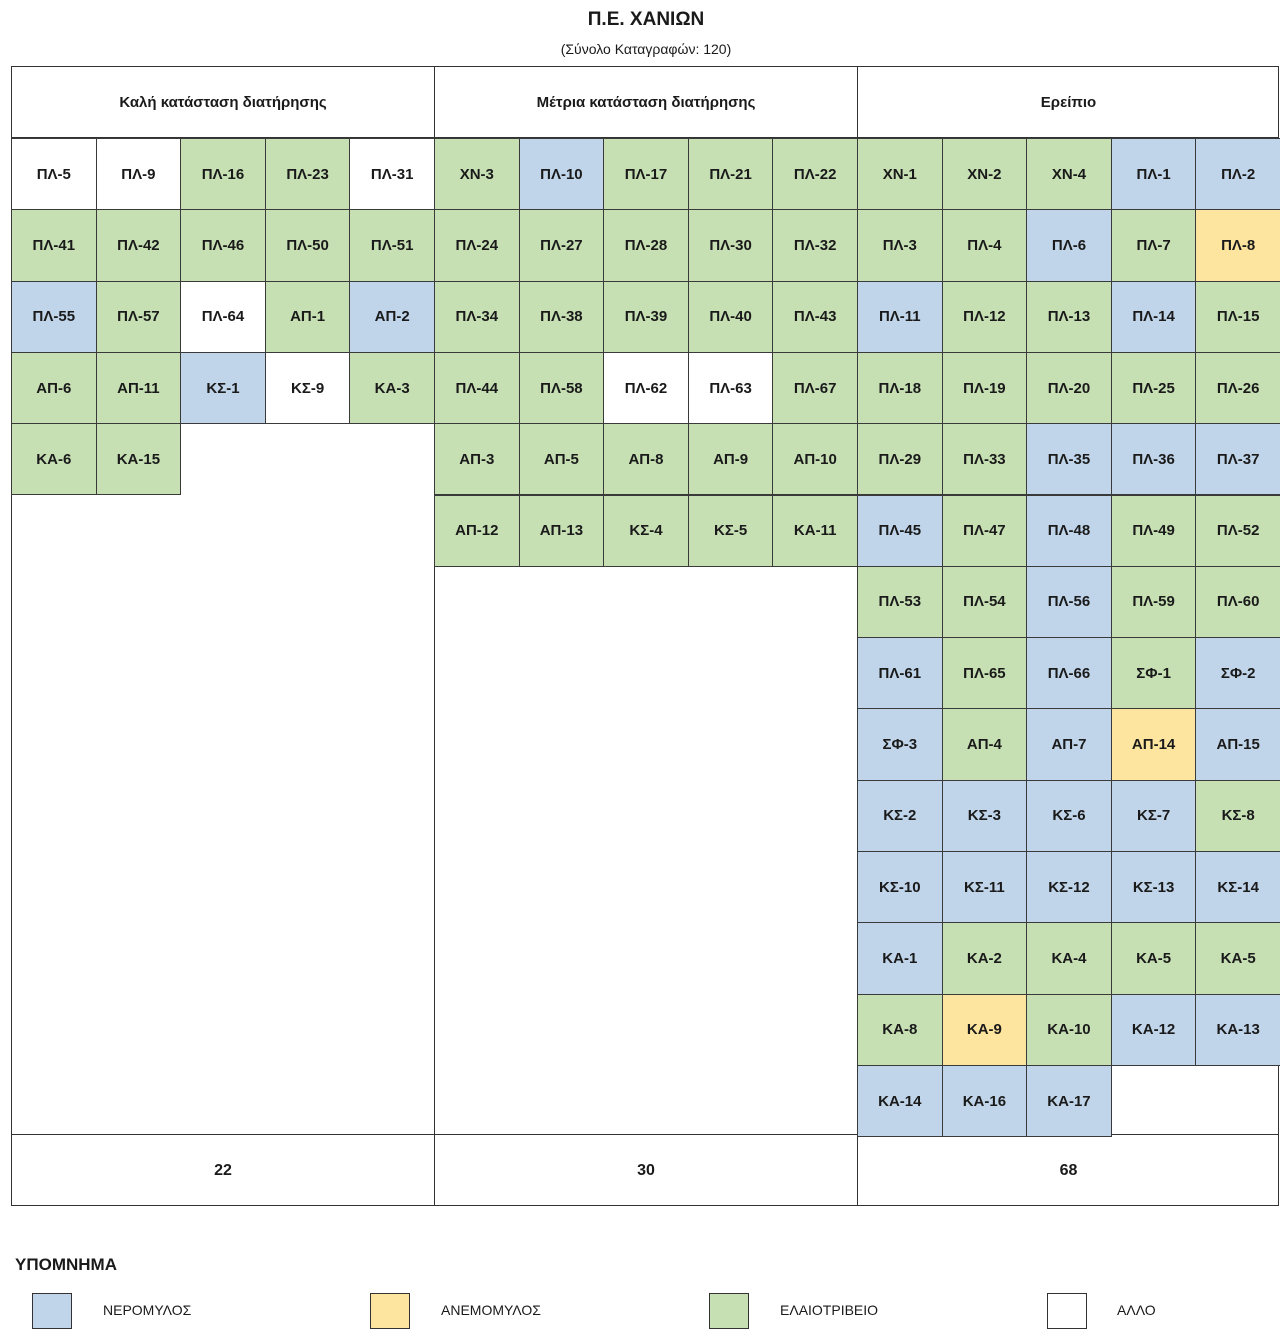 This screenshot has width=1280, height=1340. I want to click on record-cell: ΑΠ-4, so click(984, 744).